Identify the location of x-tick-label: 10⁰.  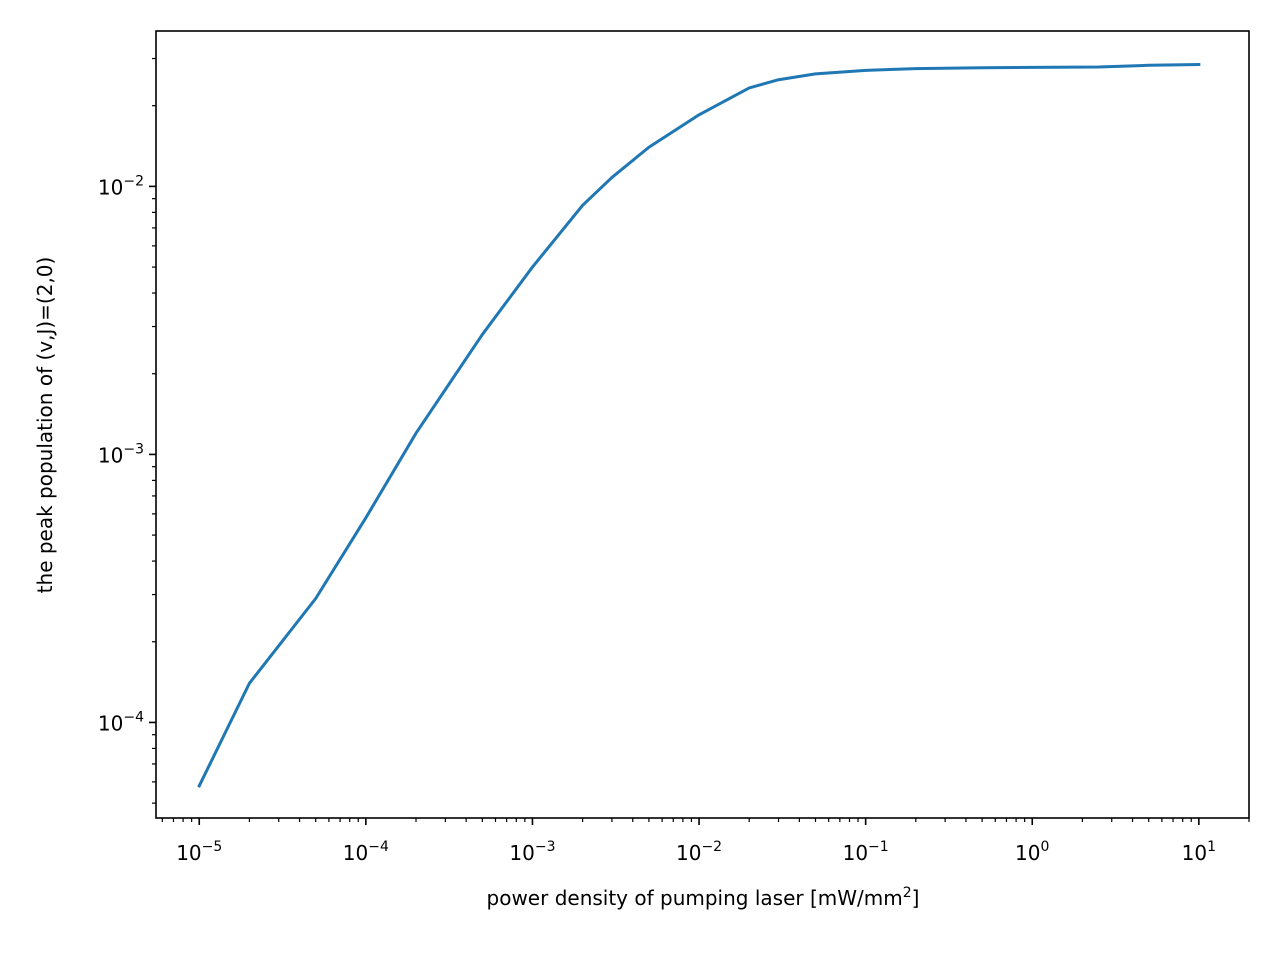
(1032, 852).